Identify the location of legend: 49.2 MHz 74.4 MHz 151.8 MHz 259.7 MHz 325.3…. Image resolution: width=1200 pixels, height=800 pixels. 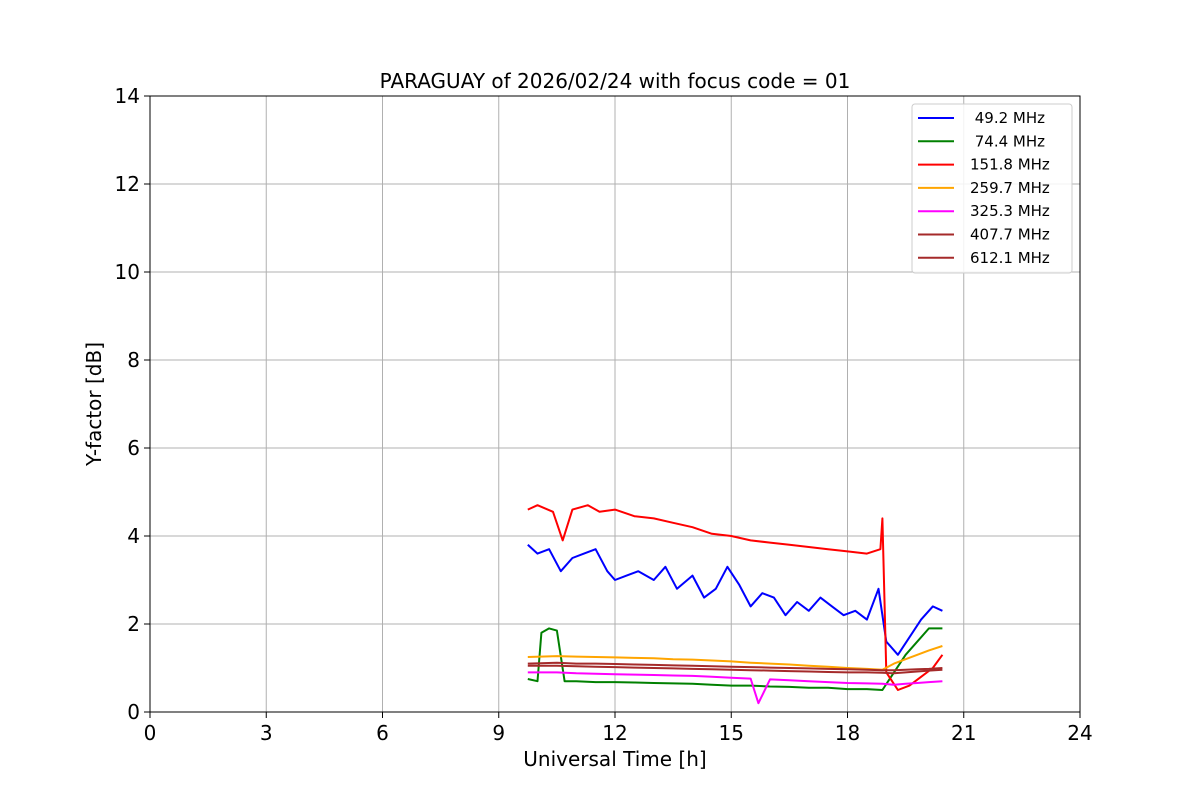
(992, 188).